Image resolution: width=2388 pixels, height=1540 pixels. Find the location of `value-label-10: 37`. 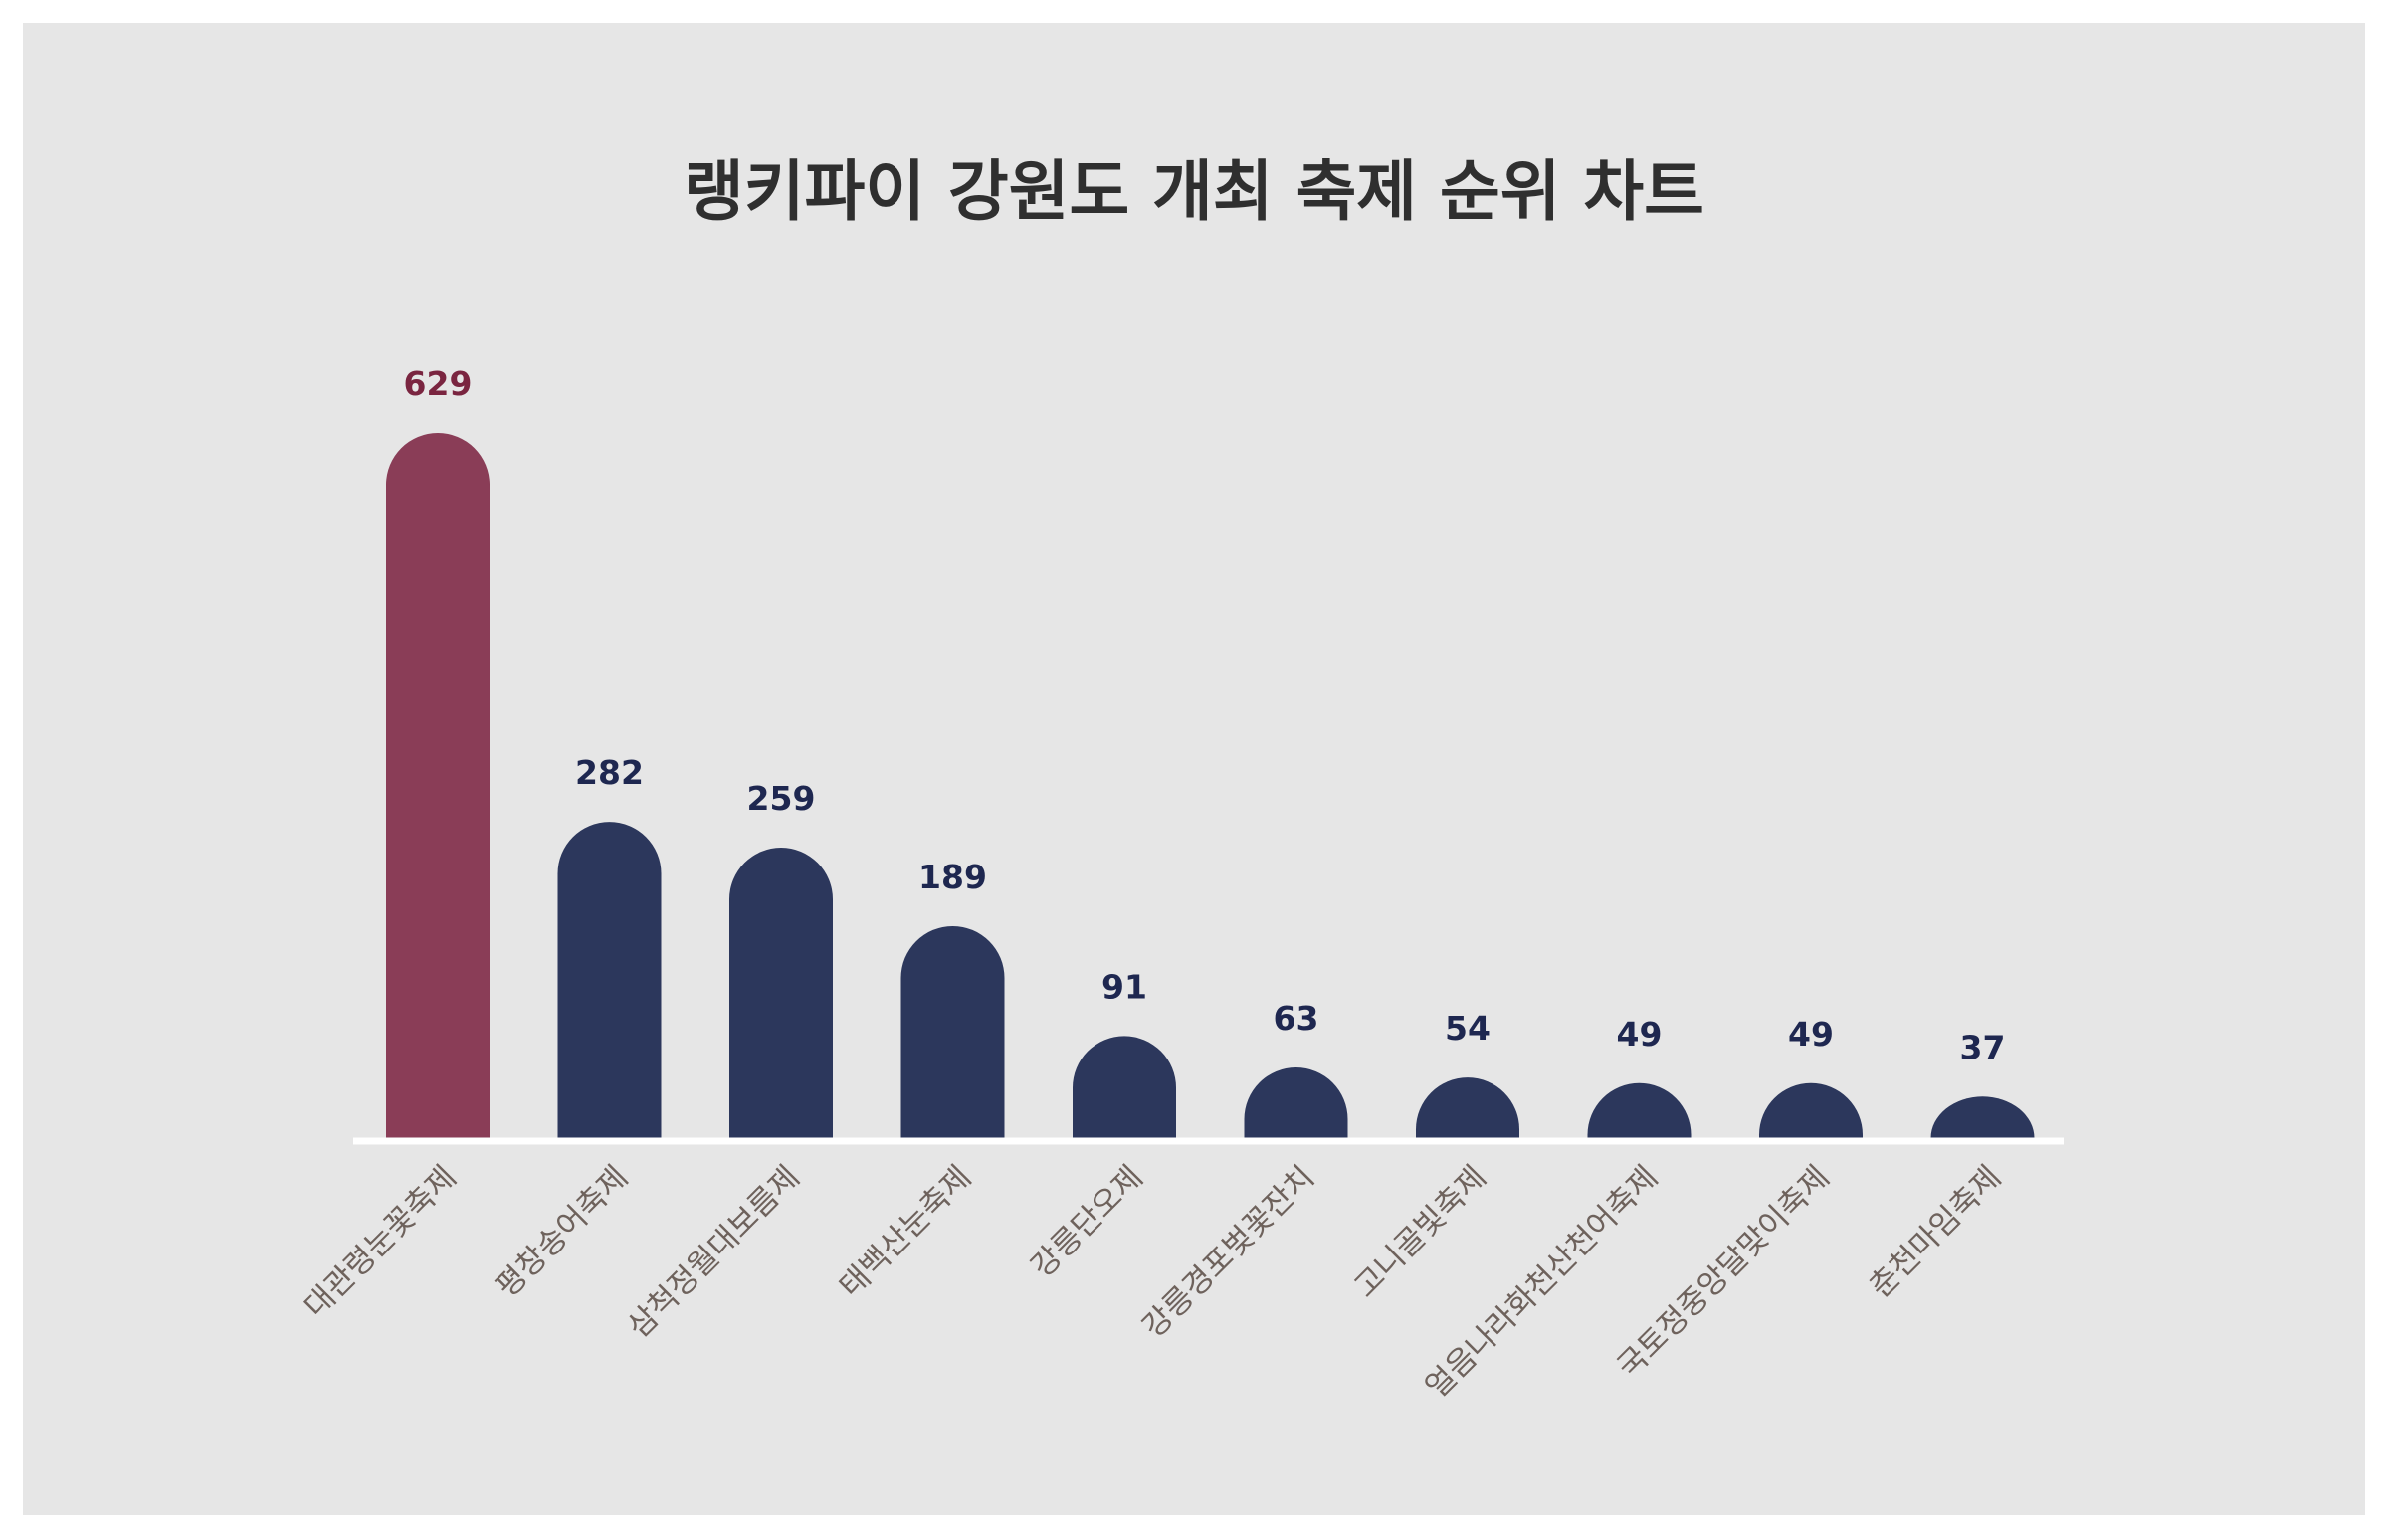

value-label-10: 37 is located at coordinates (1983, 1047).